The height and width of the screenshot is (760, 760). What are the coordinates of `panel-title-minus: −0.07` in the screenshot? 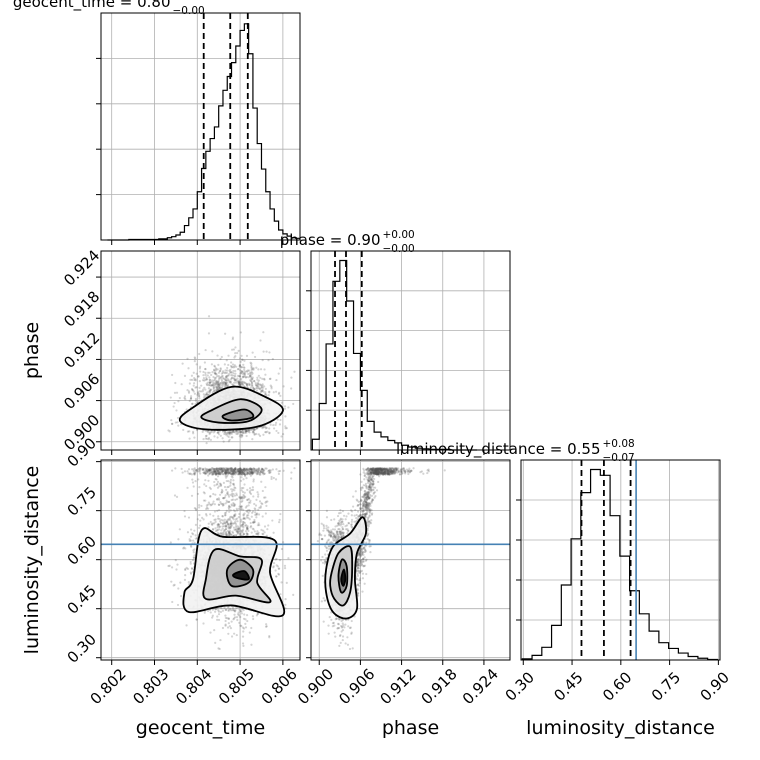 It's located at (619, 458).